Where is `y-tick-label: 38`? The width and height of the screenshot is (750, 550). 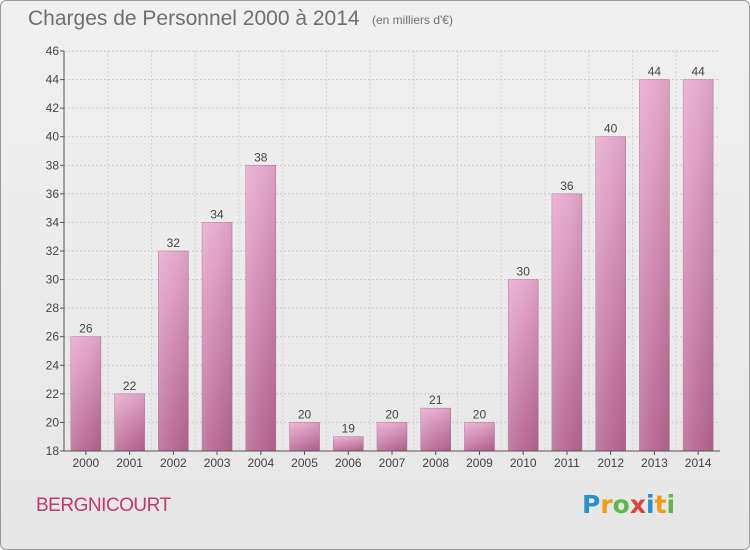 y-tick-label: 38 is located at coordinates (53, 165).